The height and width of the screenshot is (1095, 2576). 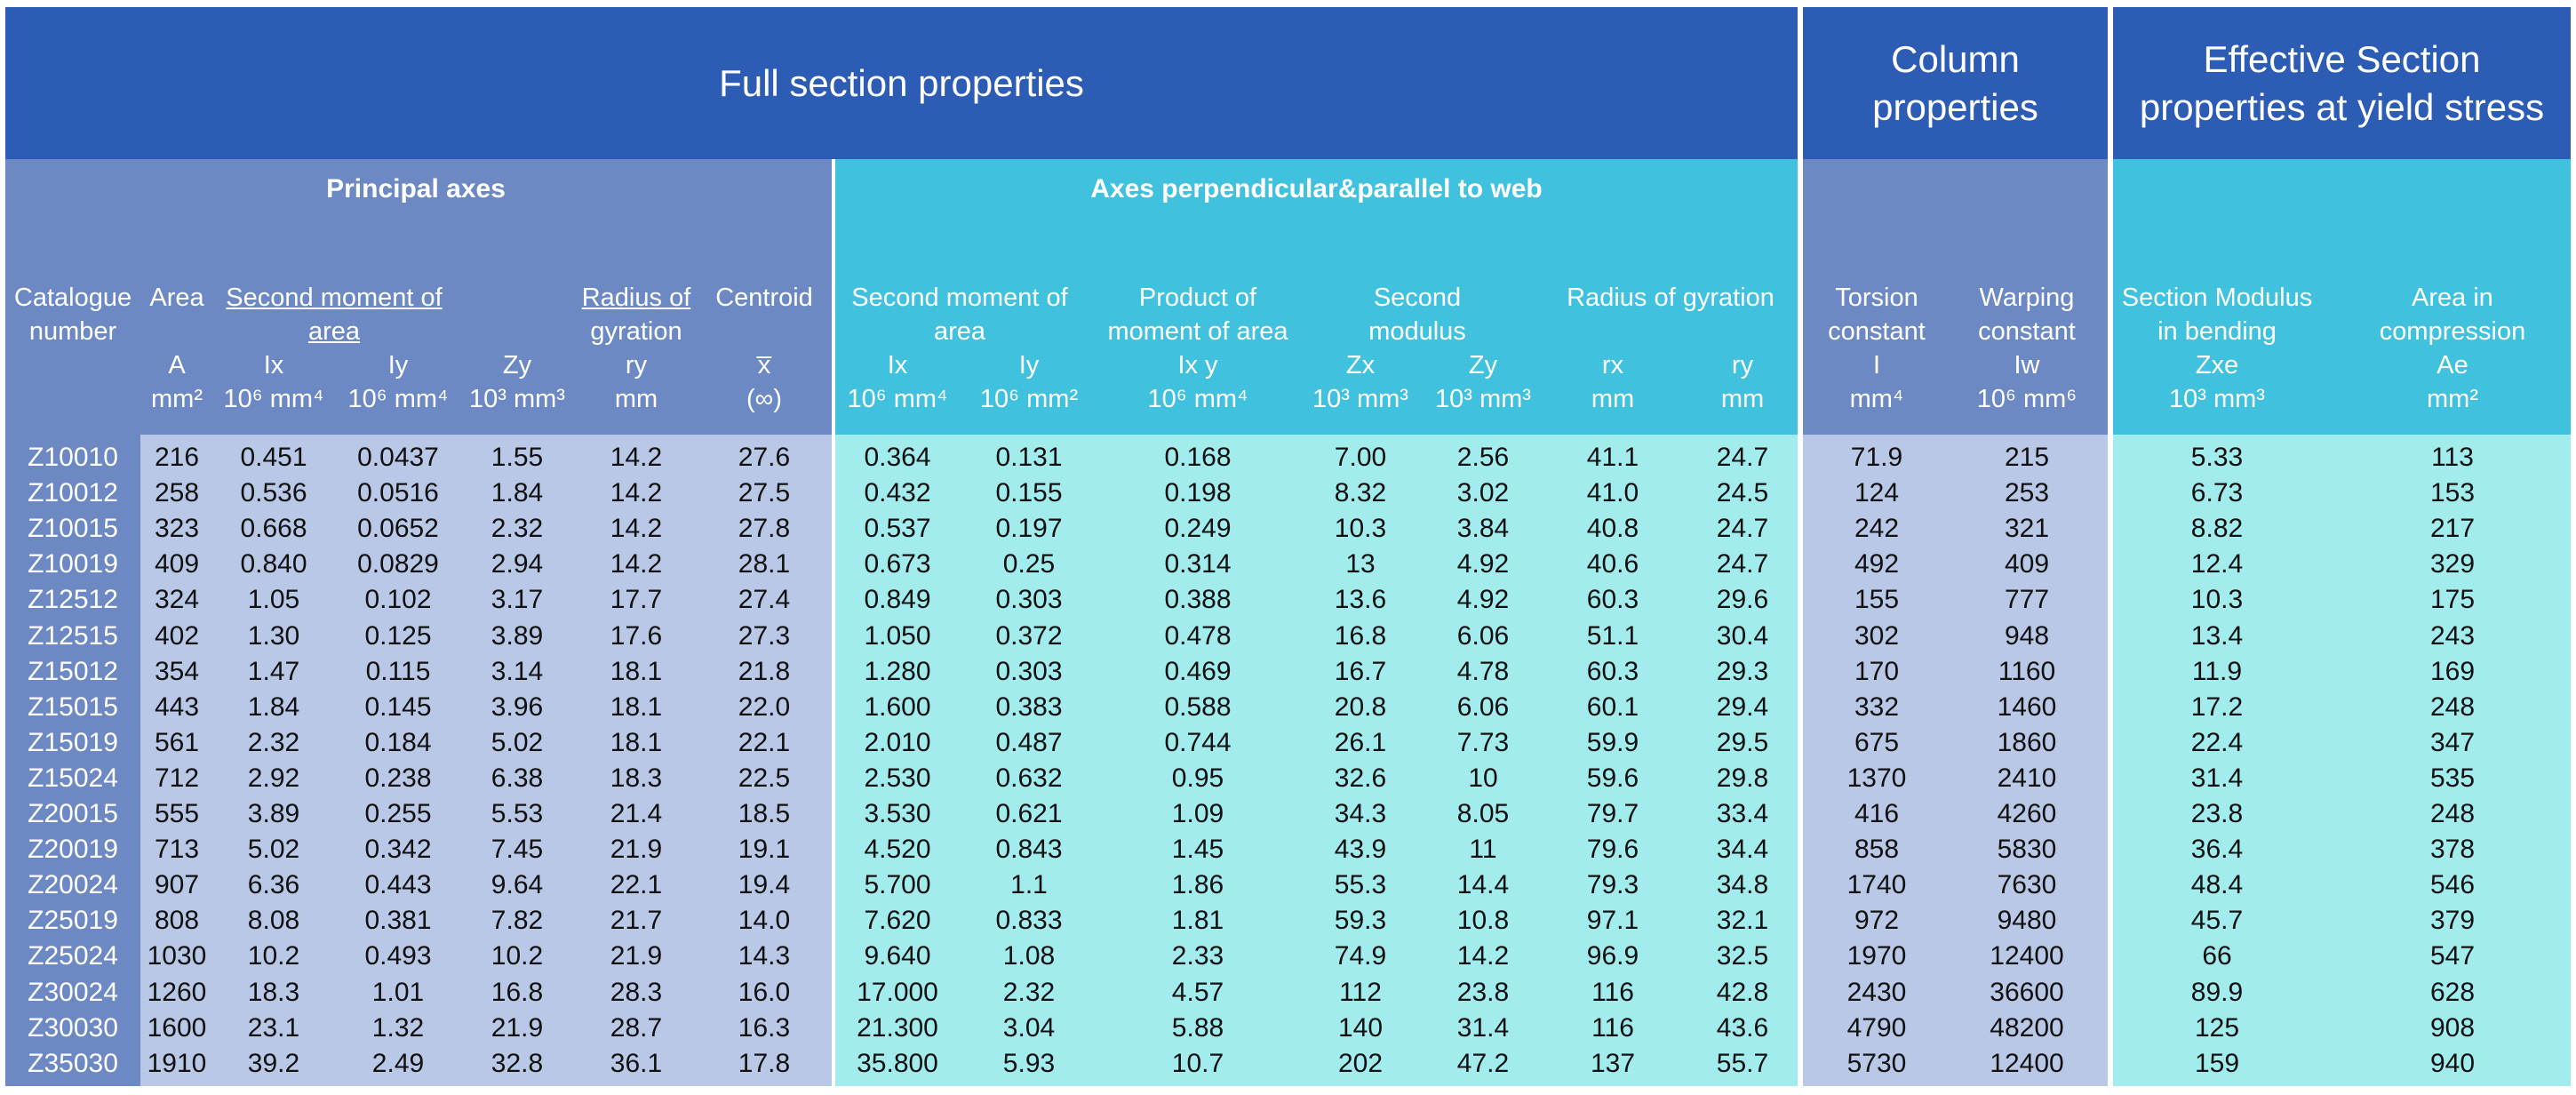 What do you see at coordinates (1483, 742) in the screenshot?
I see `cell-web-zy: 7.73` at bounding box center [1483, 742].